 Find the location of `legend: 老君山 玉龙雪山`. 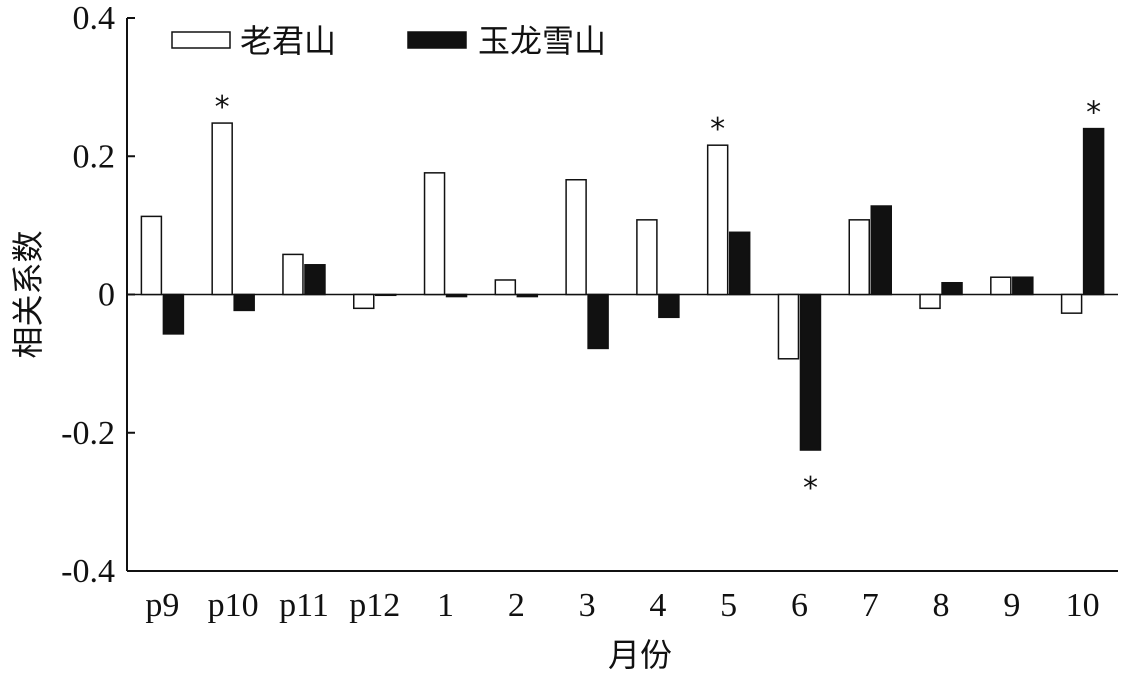

legend: 老君山 玉龙雪山 is located at coordinates (388, 41).